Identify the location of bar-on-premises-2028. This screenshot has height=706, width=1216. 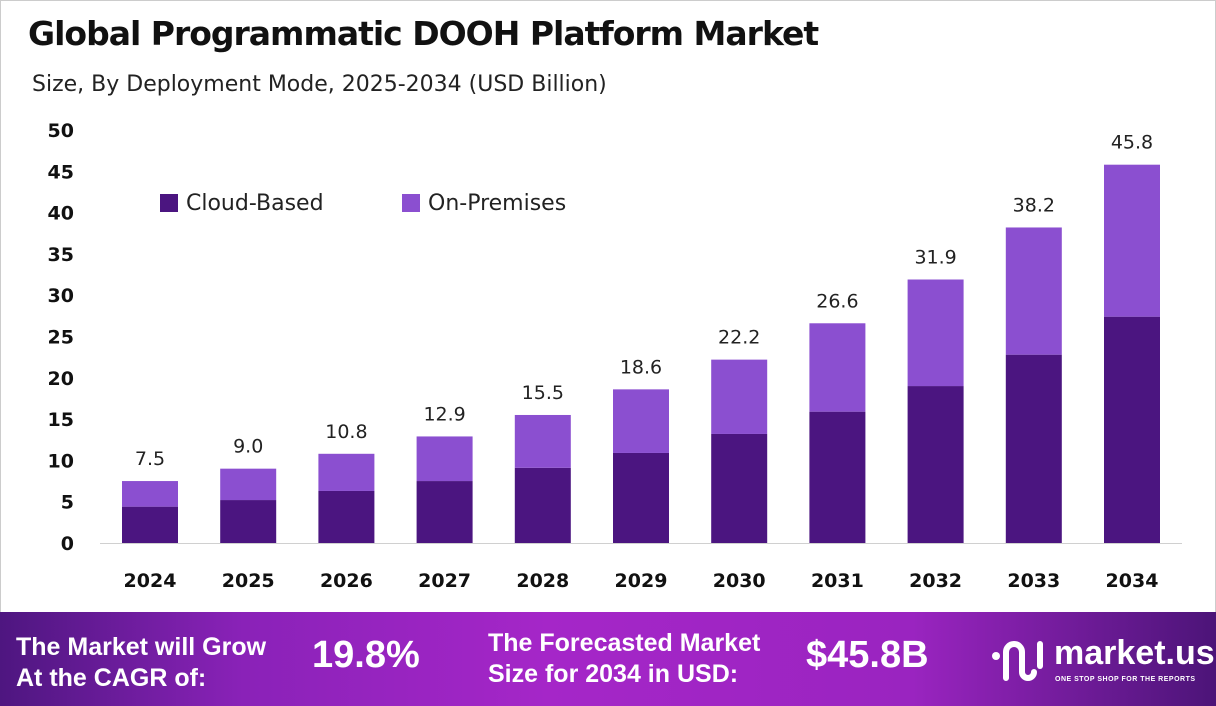
(542, 441).